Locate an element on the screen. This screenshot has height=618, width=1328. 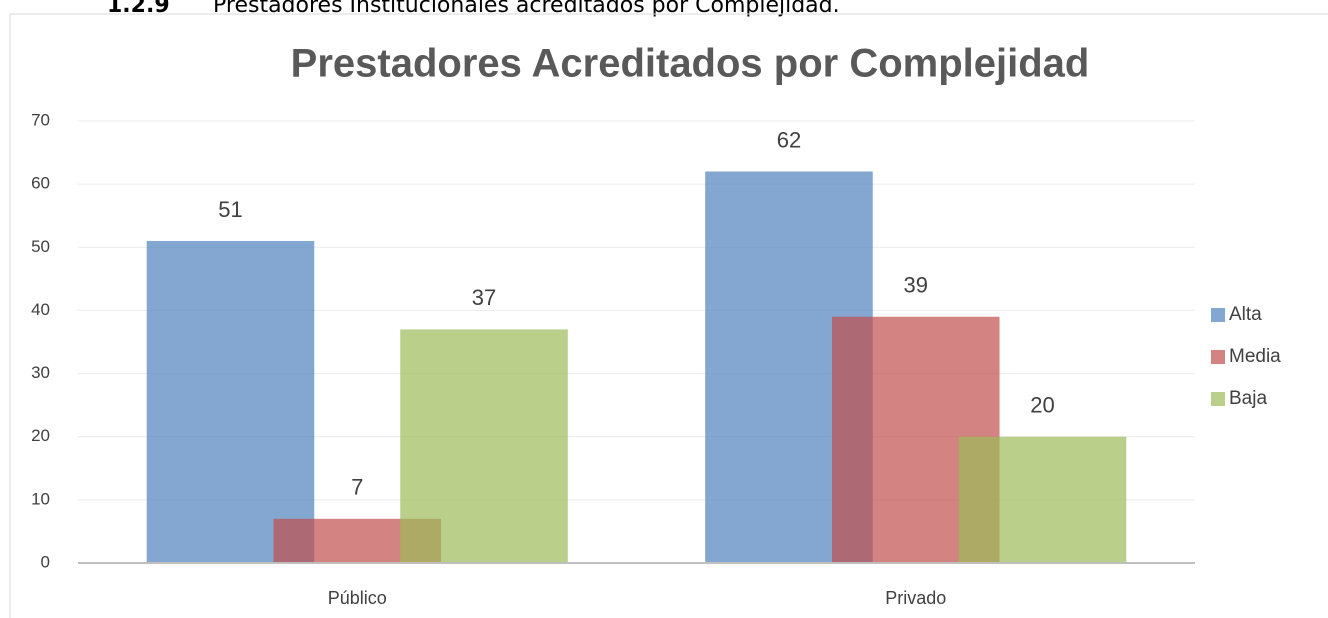
y-tick-label: 10 is located at coordinates (40, 498).